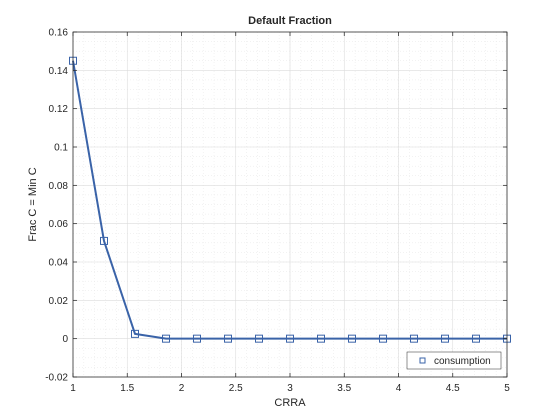  Describe the element at coordinates (182, 388) in the screenshot. I see `x-tick-label: 2` at that location.